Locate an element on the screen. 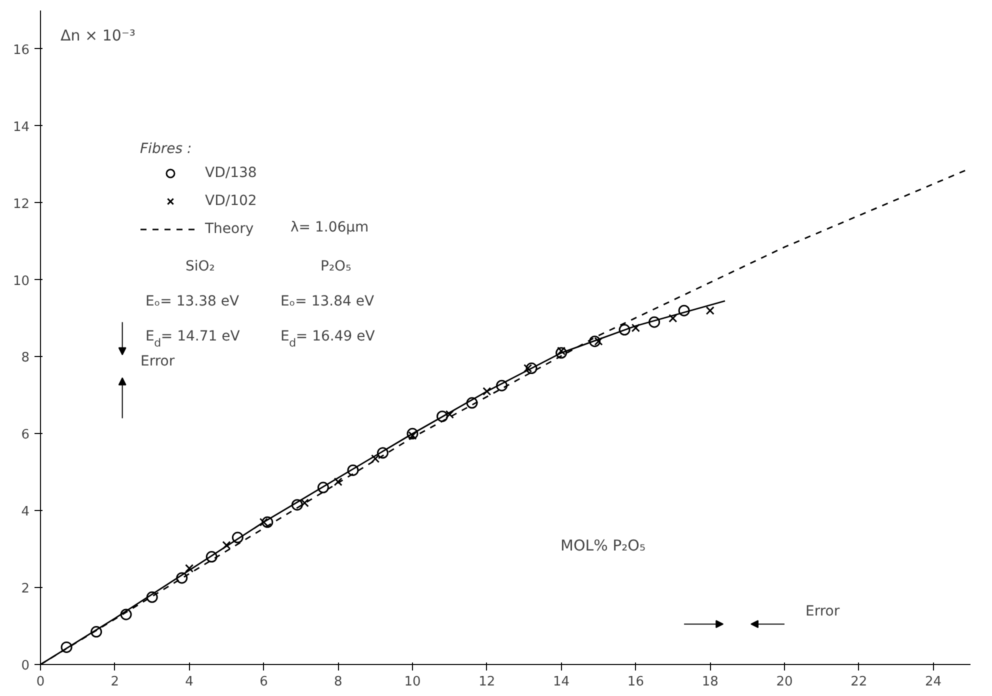 Image resolution: width=992 pixels, height=696 pixels. y-axis-title: Δn × 10⁻³ is located at coordinates (98, 35).